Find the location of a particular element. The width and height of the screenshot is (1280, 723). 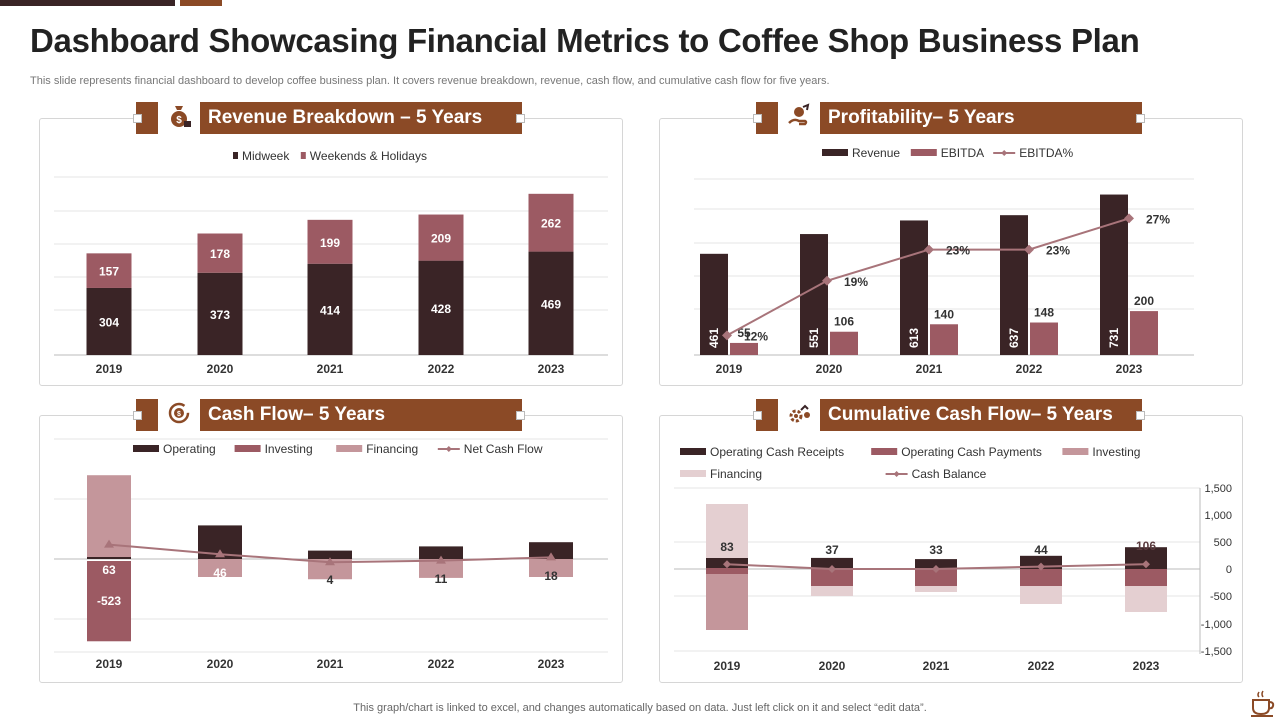

legend-line-marker is located at coordinates (896, 474).